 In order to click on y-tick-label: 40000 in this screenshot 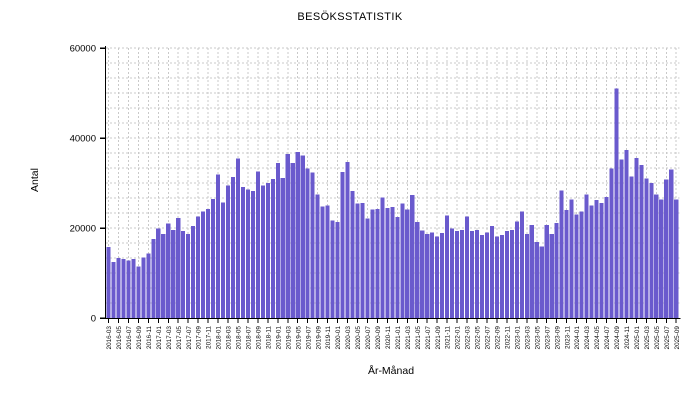, I will do `click(83, 139)`.